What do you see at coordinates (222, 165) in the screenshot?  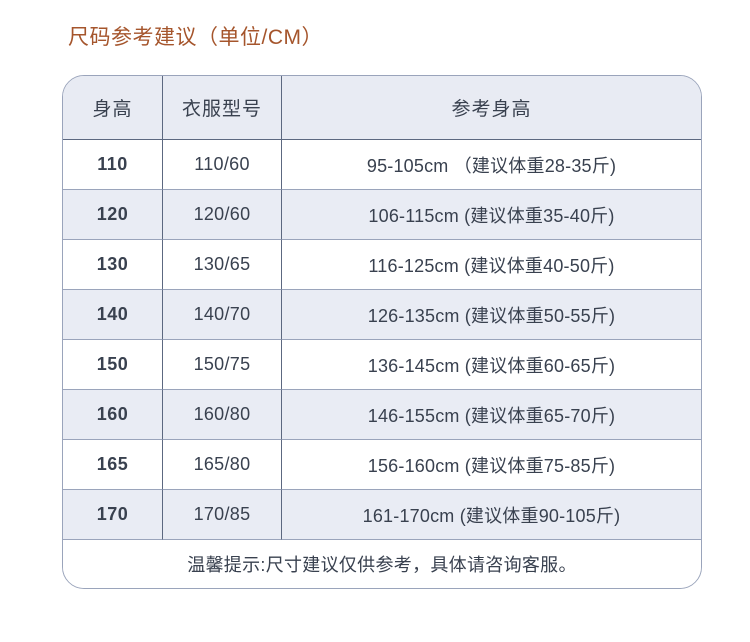 I see `cell-model: 110/60` at bounding box center [222, 165].